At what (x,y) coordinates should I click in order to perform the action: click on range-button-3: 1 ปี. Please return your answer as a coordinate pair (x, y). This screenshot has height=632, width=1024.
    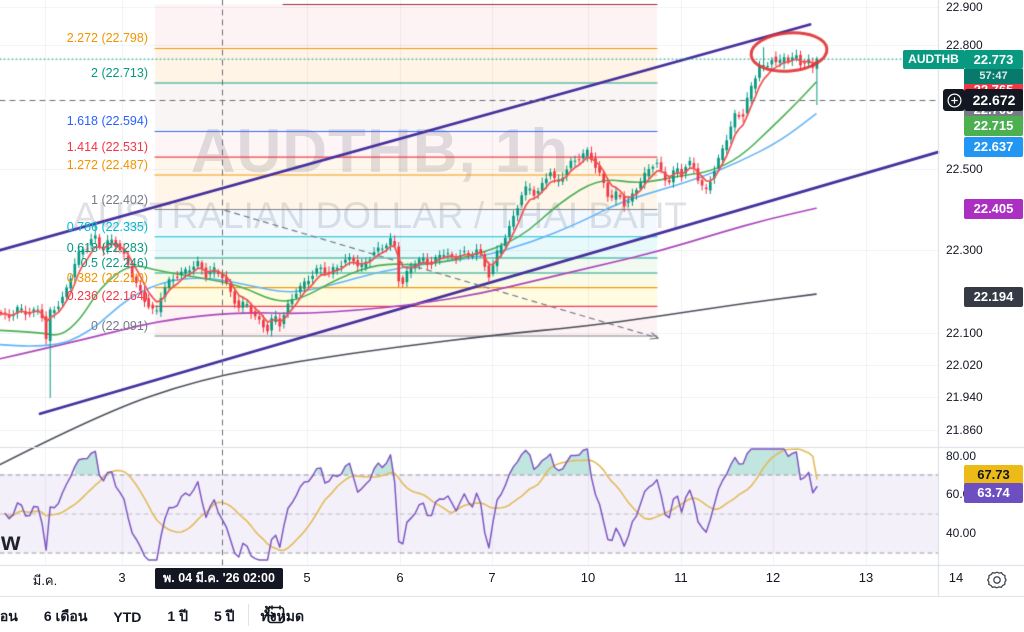
    Looking at the image, I should click on (177, 616).